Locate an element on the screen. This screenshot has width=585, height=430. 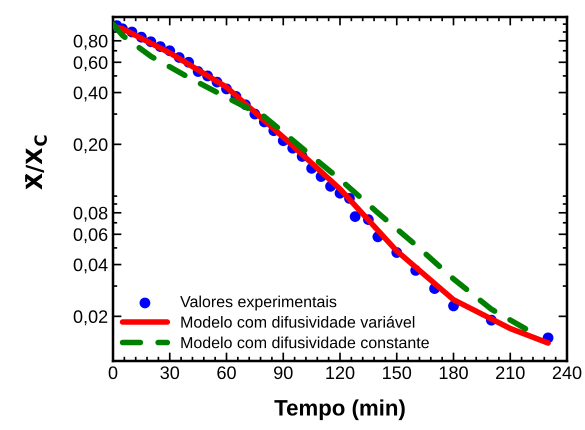
y-axis-title: X̄/XC is located at coordinates (36, 162).